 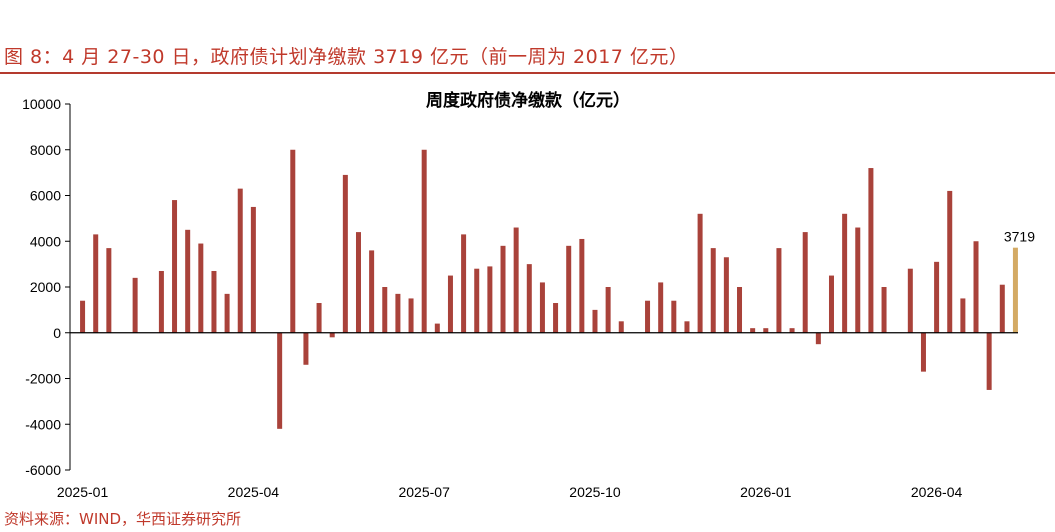 What do you see at coordinates (937, 492) in the screenshot?
I see `x-tick-label: 2026-04` at bounding box center [937, 492].